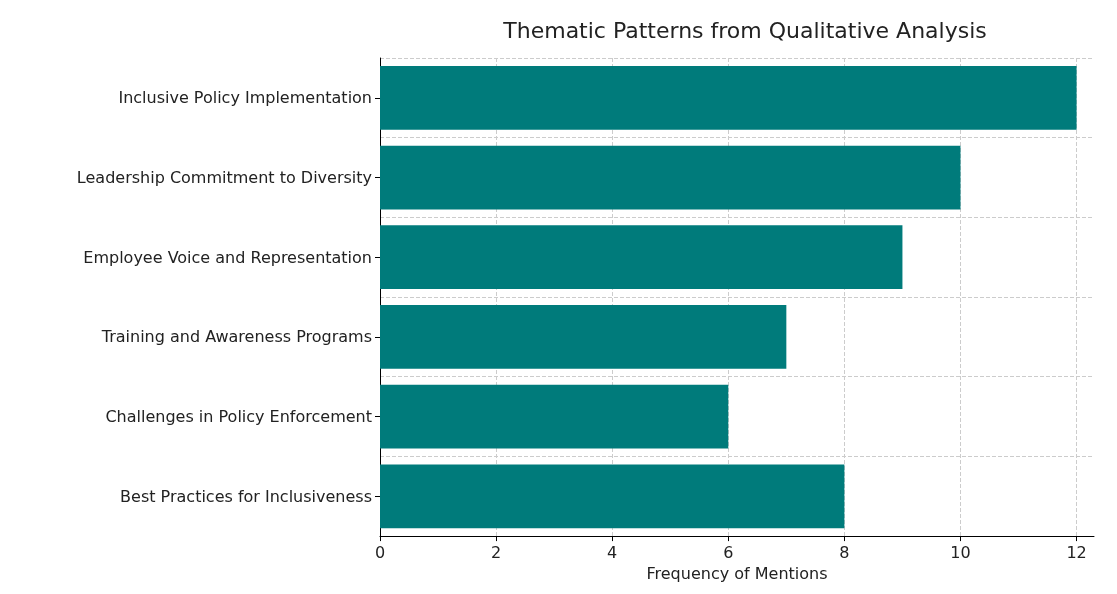 This screenshot has width=1117, height=594. What do you see at coordinates (496, 552) in the screenshot?
I see `x-tick-label: 2` at bounding box center [496, 552].